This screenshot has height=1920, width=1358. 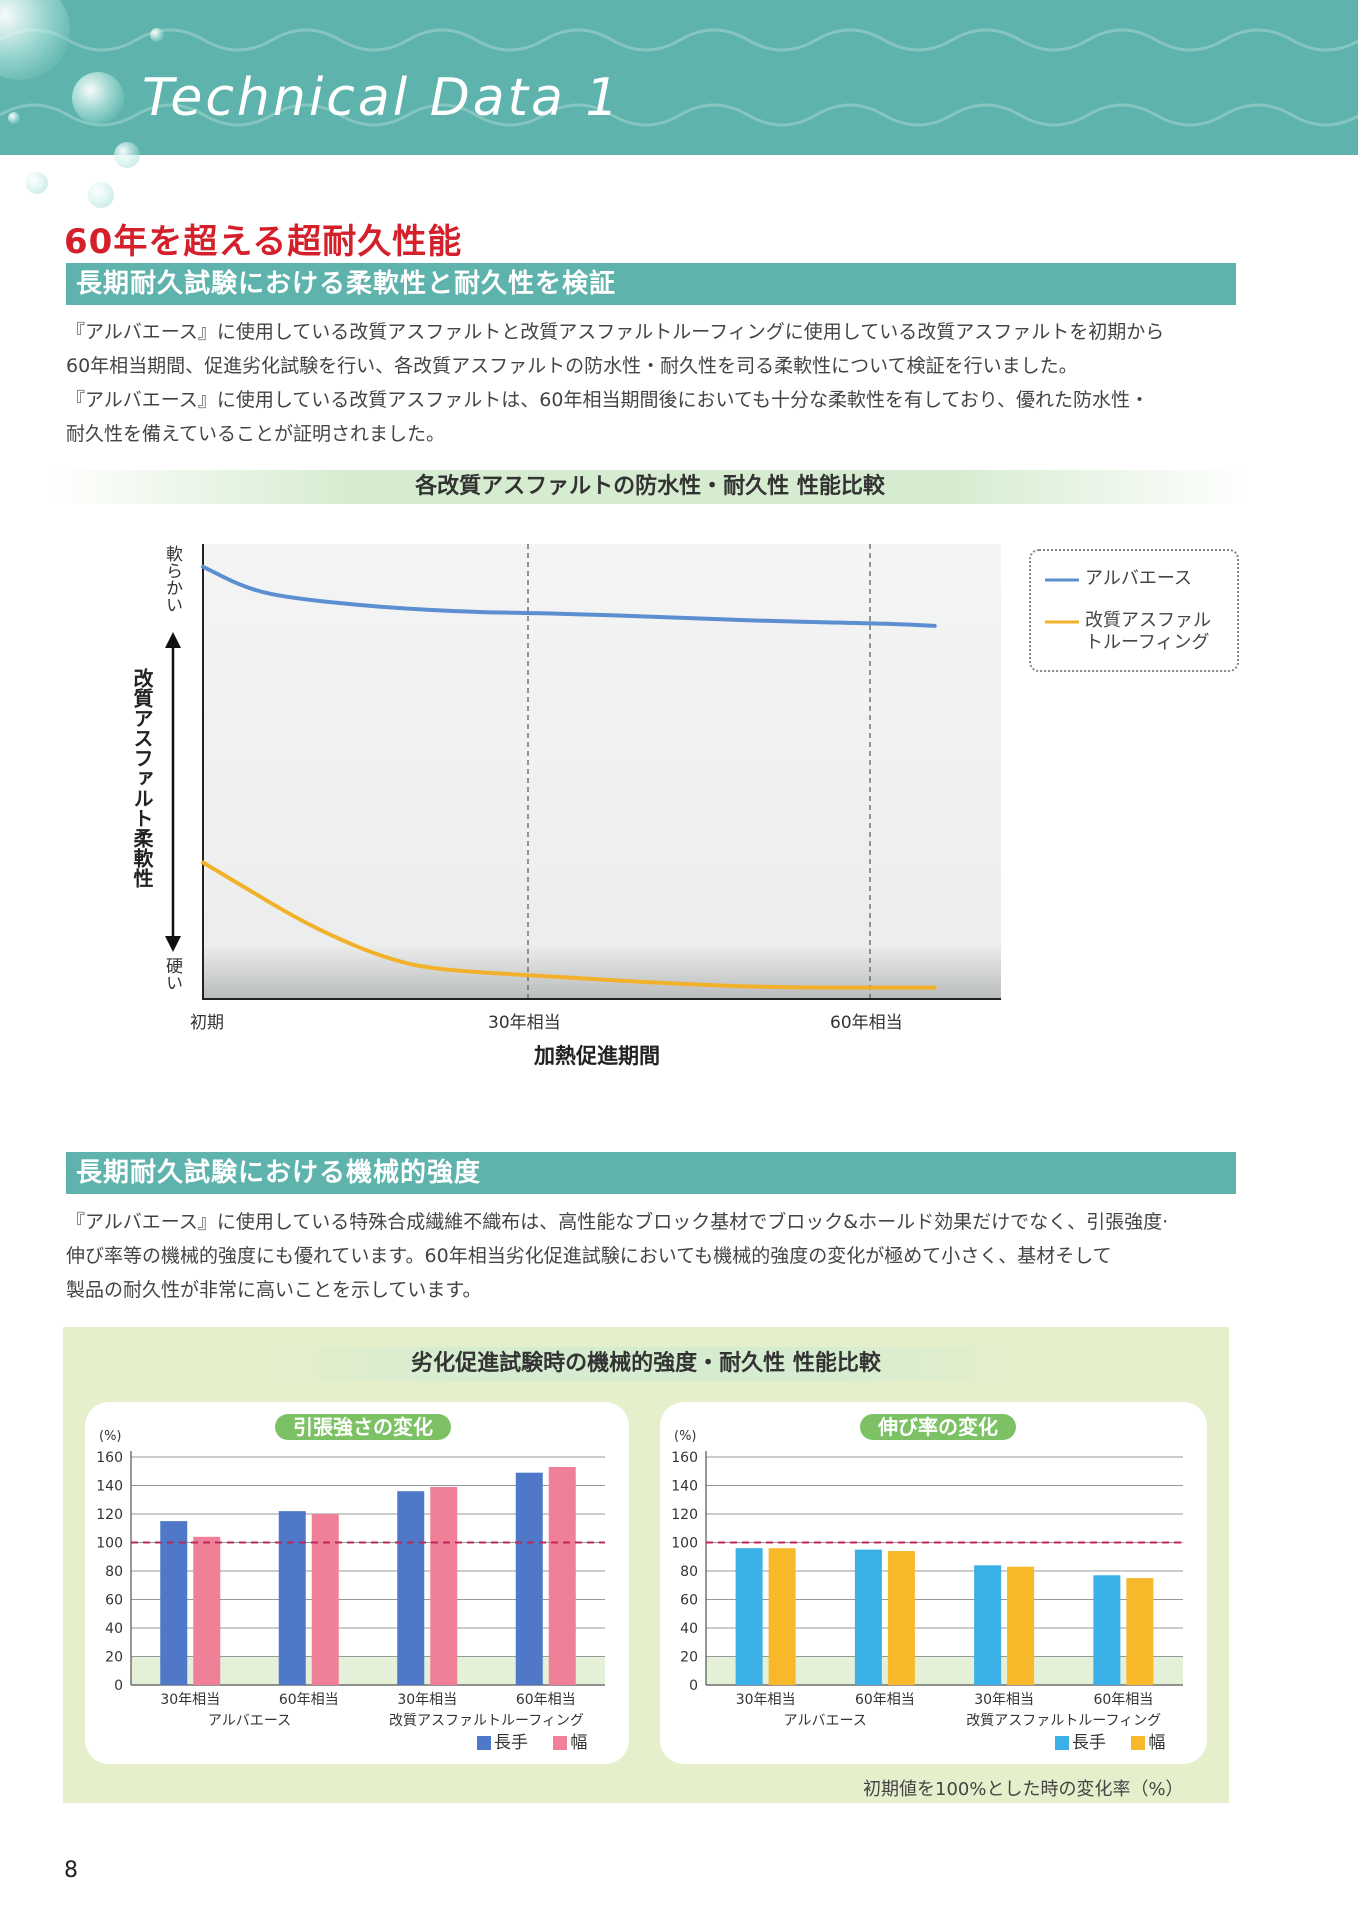 What do you see at coordinates (173, 640) in the screenshot?
I see `arrow-up-icon` at bounding box center [173, 640].